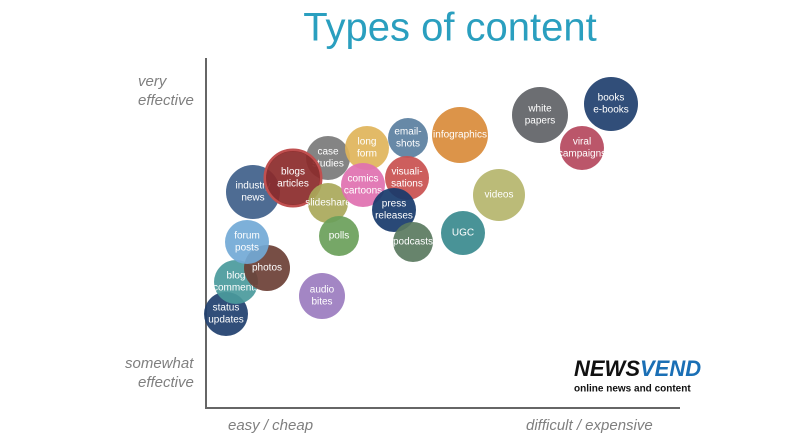 The height and width of the screenshot is (442, 800). Describe the element at coordinates (252, 186) in the screenshot. I see `bubble-label: industry` at that location.